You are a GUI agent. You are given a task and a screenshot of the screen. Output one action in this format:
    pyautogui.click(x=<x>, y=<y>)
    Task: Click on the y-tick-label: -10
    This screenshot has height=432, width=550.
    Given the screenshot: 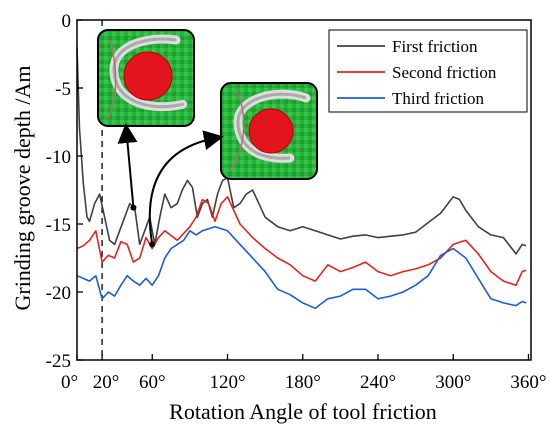 What is the action you would take?
    pyautogui.click(x=58, y=157)
    